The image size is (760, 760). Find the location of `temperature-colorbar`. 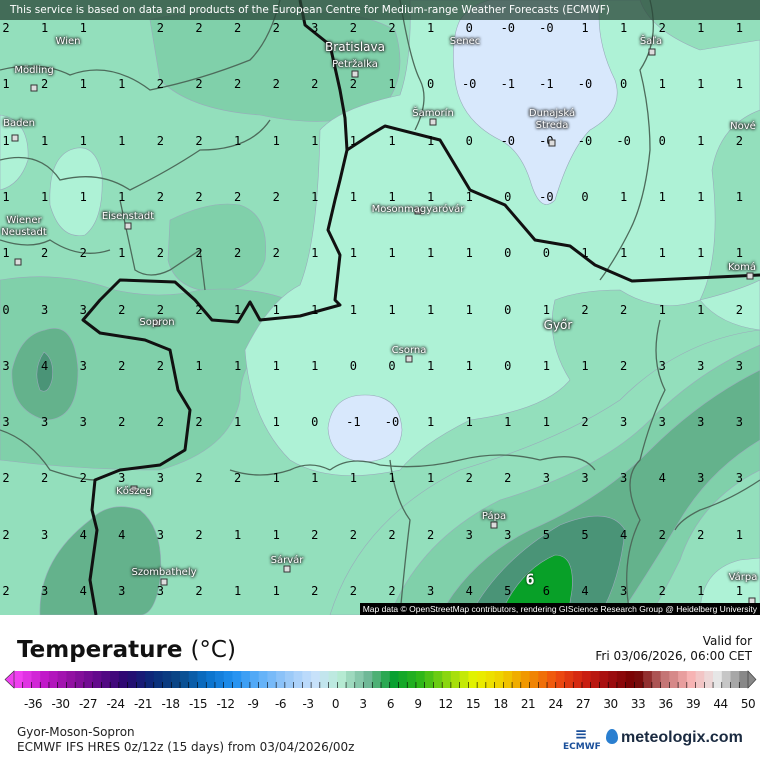

temperature-colorbar is located at coordinates (380, 679).